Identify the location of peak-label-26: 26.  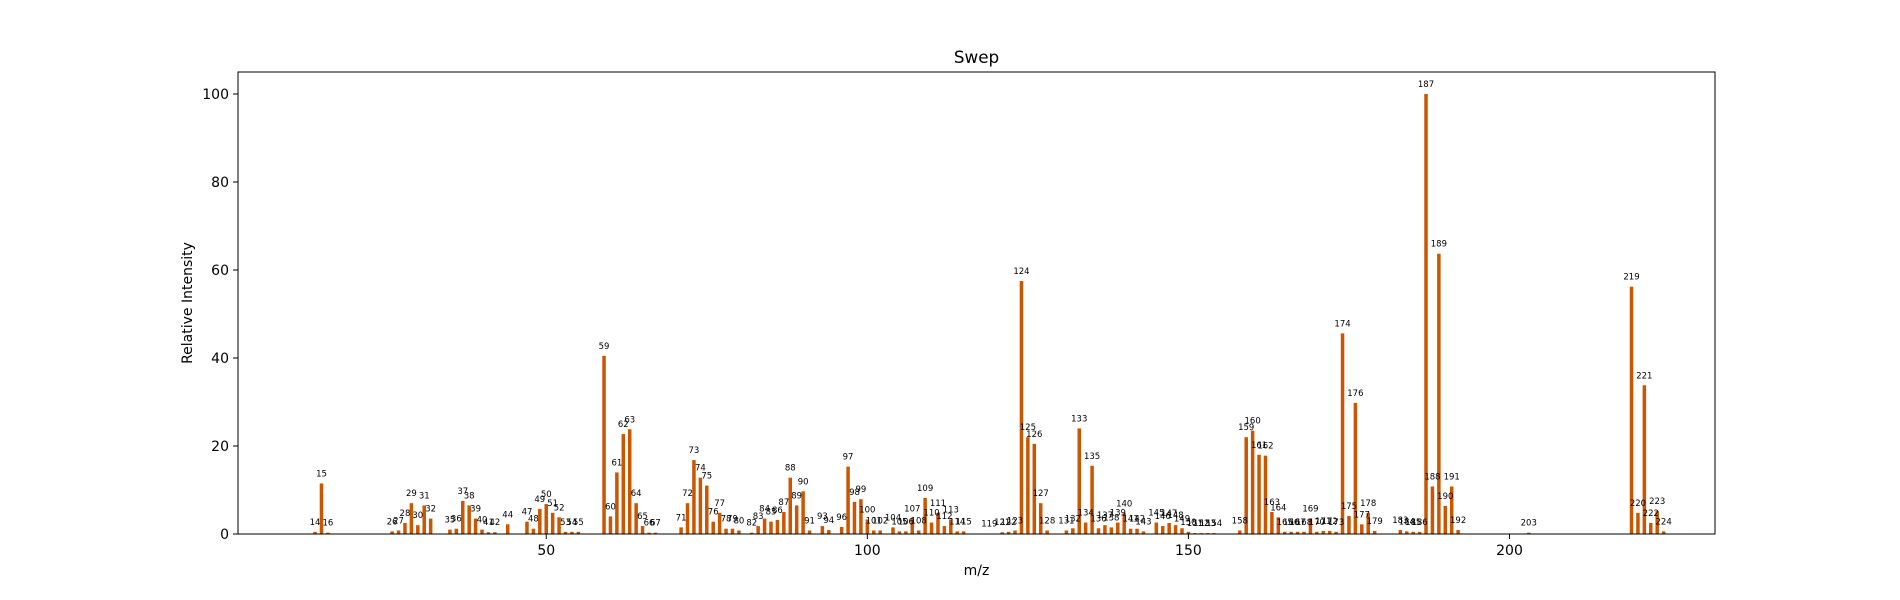
(392, 522).